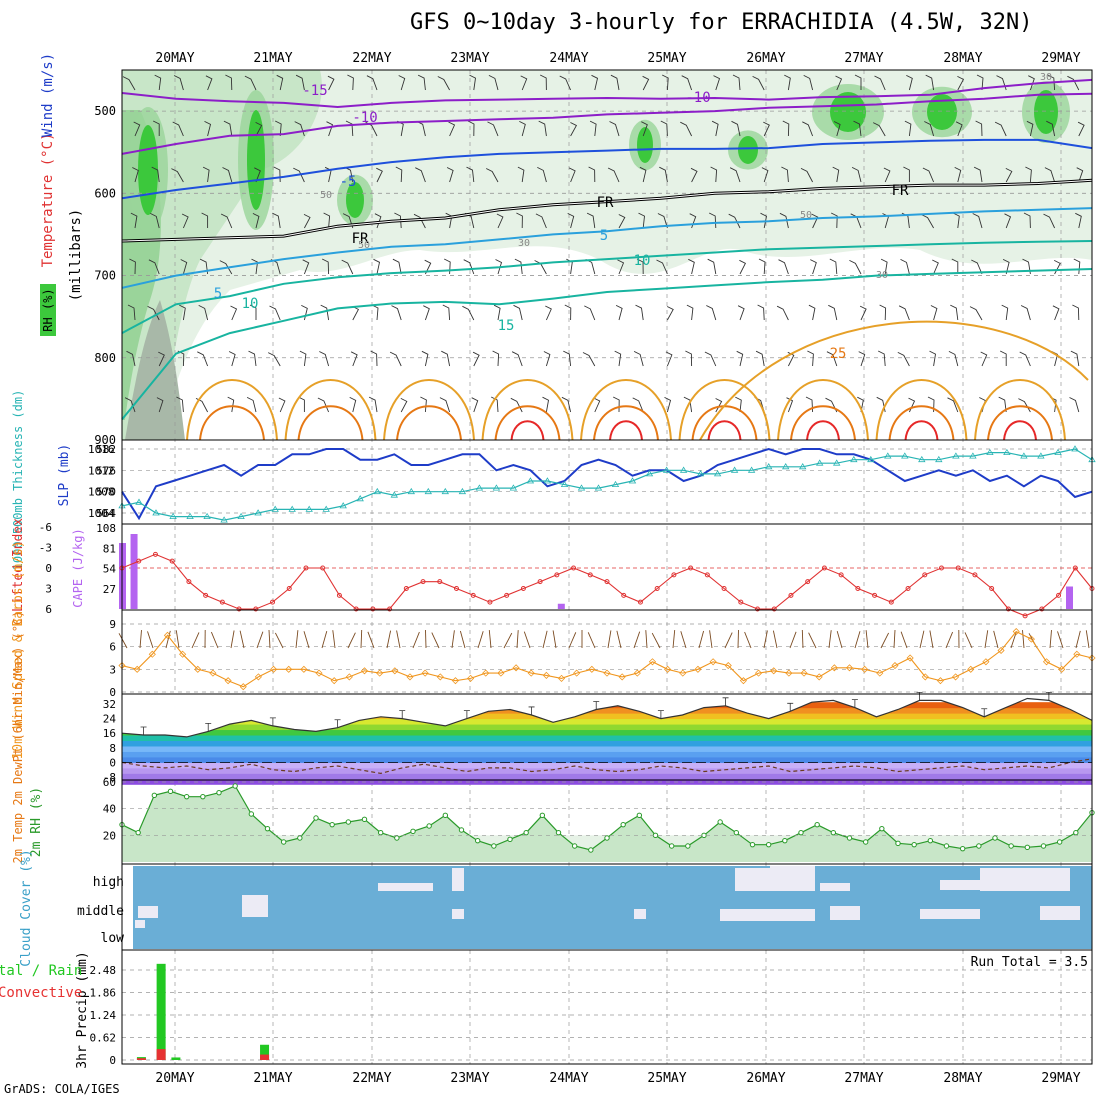  Describe the element at coordinates (607, 659) in the screenshot. I see `wind-speed-line` at that location.